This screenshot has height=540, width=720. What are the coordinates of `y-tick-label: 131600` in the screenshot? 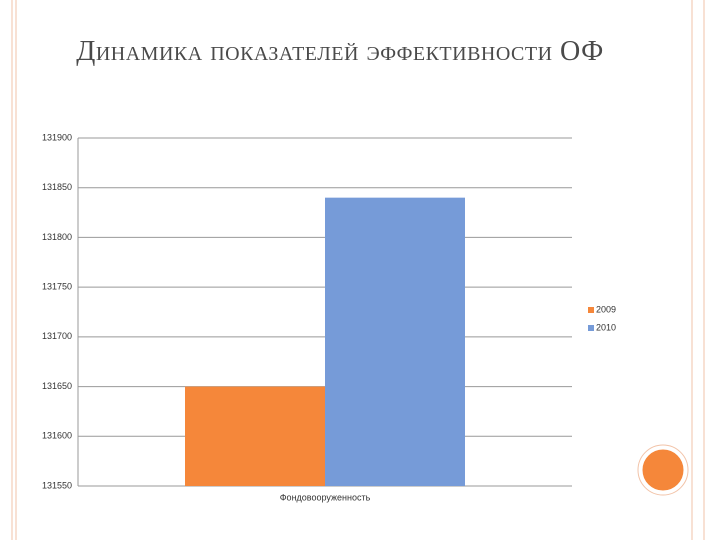 It's located at (57, 436).